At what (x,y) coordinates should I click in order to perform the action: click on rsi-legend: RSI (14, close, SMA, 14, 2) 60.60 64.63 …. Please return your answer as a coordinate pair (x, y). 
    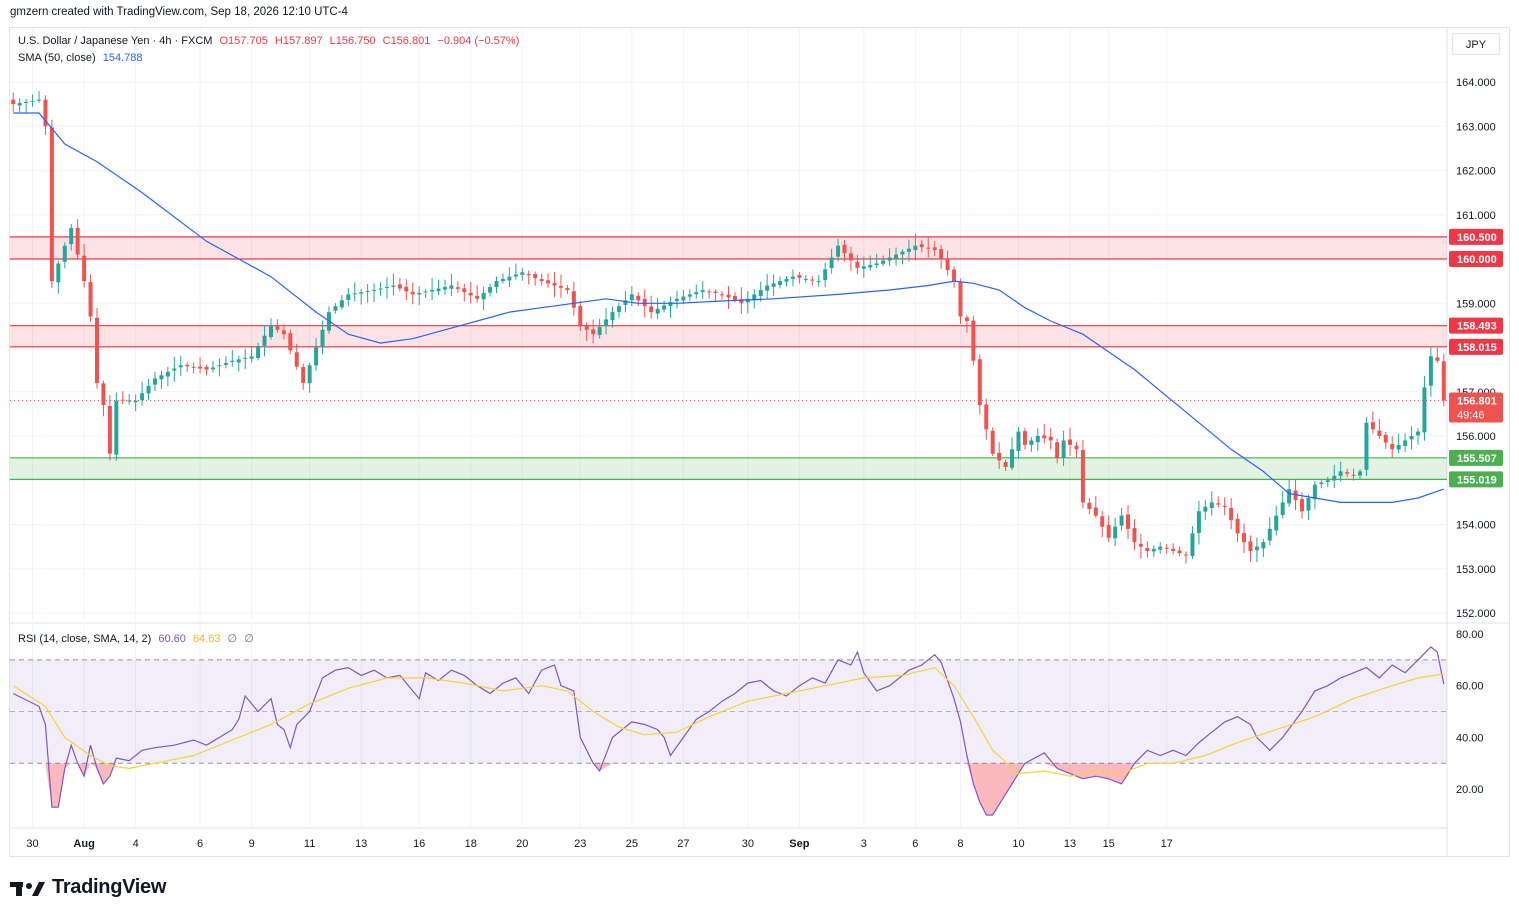
    Looking at the image, I should click on (138, 638).